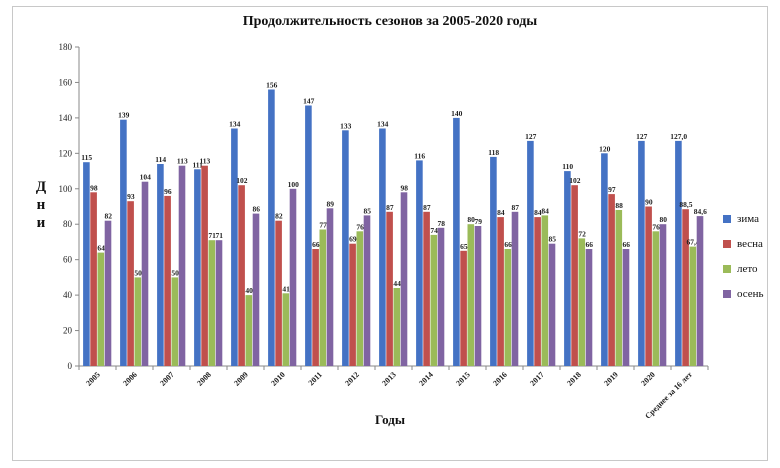 The width and height of the screenshot is (780, 468). I want to click on bar-зима-2006, so click(123, 242).